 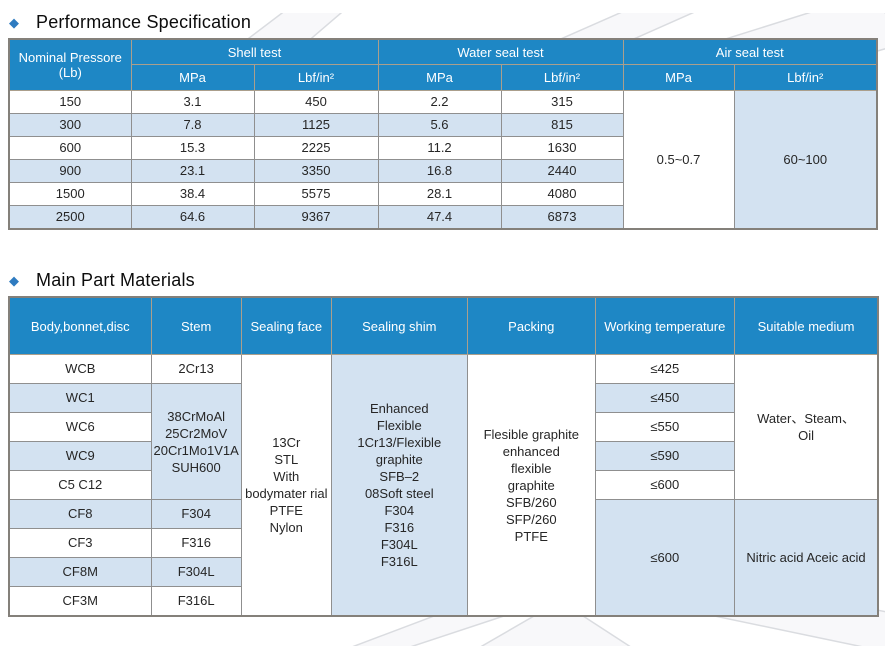 I want to click on working-temp-merged-cell: ≤600, so click(x=664, y=558).